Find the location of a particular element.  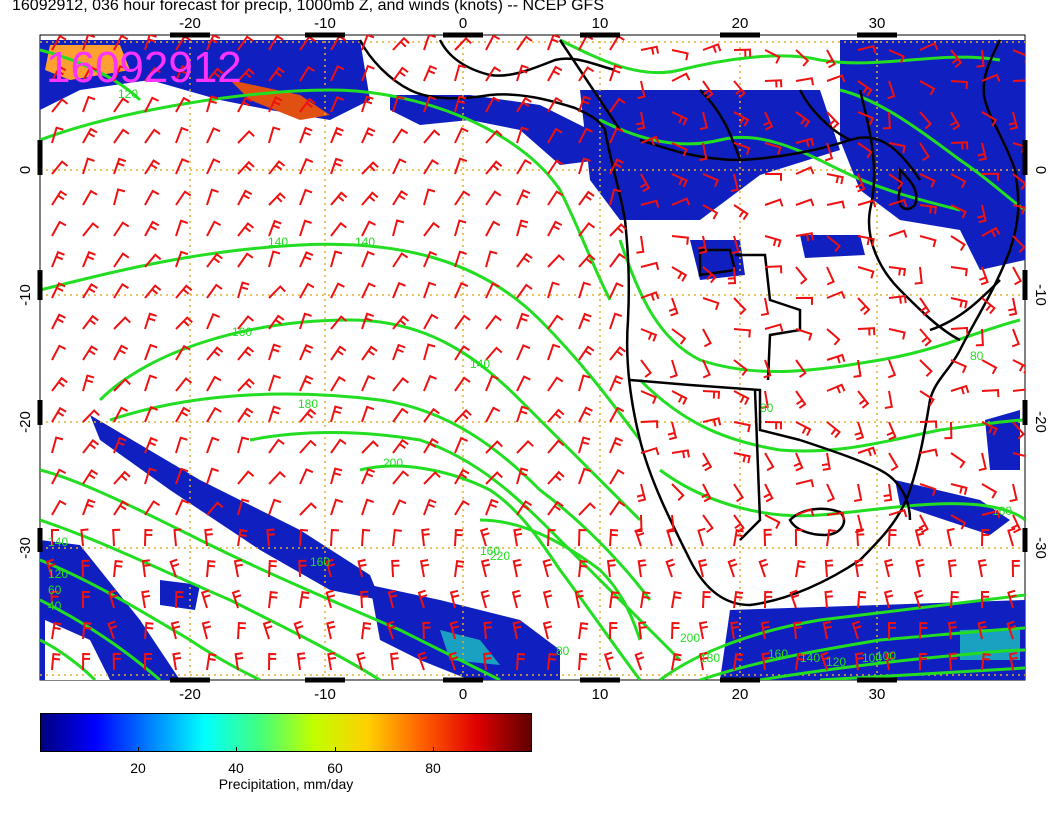

contour-label: 160 is located at coordinates (1002, 511).